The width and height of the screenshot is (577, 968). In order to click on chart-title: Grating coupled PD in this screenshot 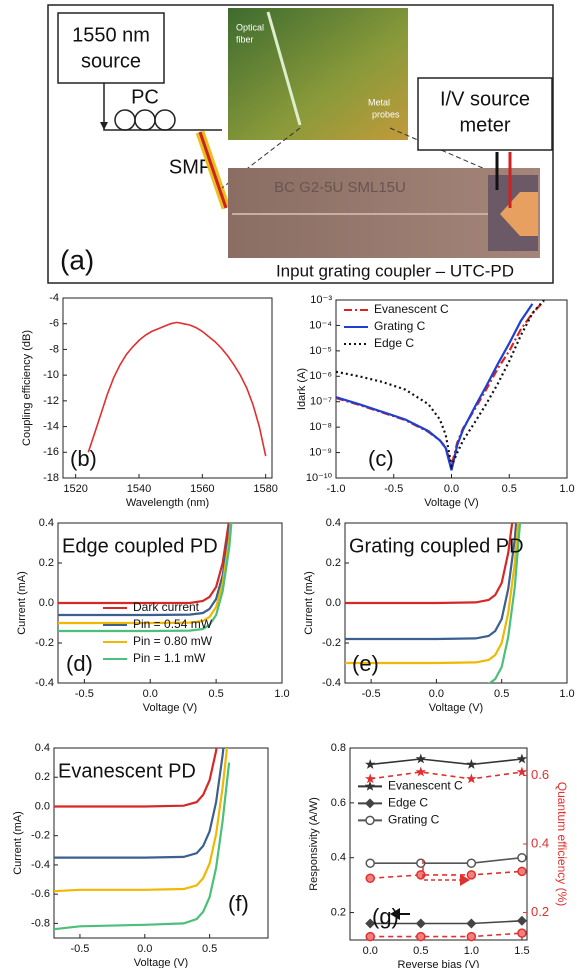, I will do `click(436, 546)`.